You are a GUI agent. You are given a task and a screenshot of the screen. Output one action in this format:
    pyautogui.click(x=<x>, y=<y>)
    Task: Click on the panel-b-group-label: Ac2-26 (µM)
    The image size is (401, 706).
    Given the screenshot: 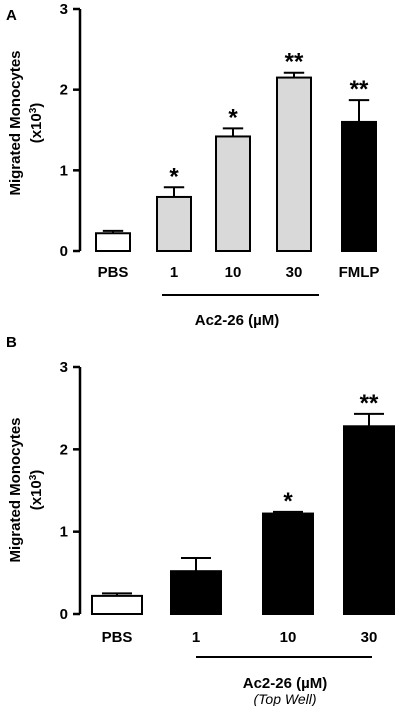 What is the action you would take?
    pyautogui.click(x=285, y=683)
    